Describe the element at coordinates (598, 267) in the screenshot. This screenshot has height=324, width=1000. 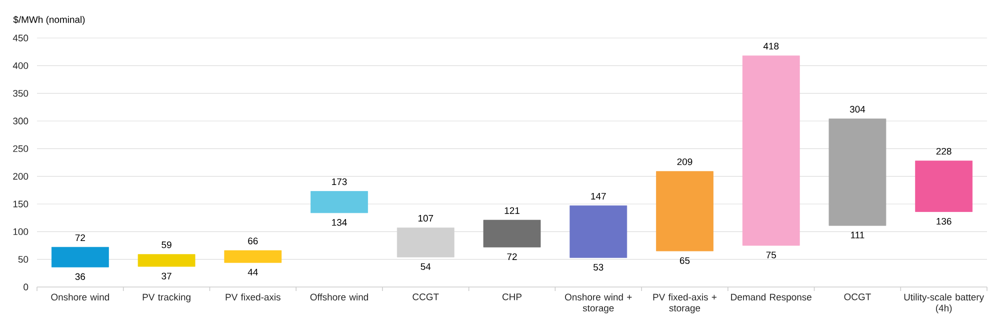
I see `annotation: 53` at that location.